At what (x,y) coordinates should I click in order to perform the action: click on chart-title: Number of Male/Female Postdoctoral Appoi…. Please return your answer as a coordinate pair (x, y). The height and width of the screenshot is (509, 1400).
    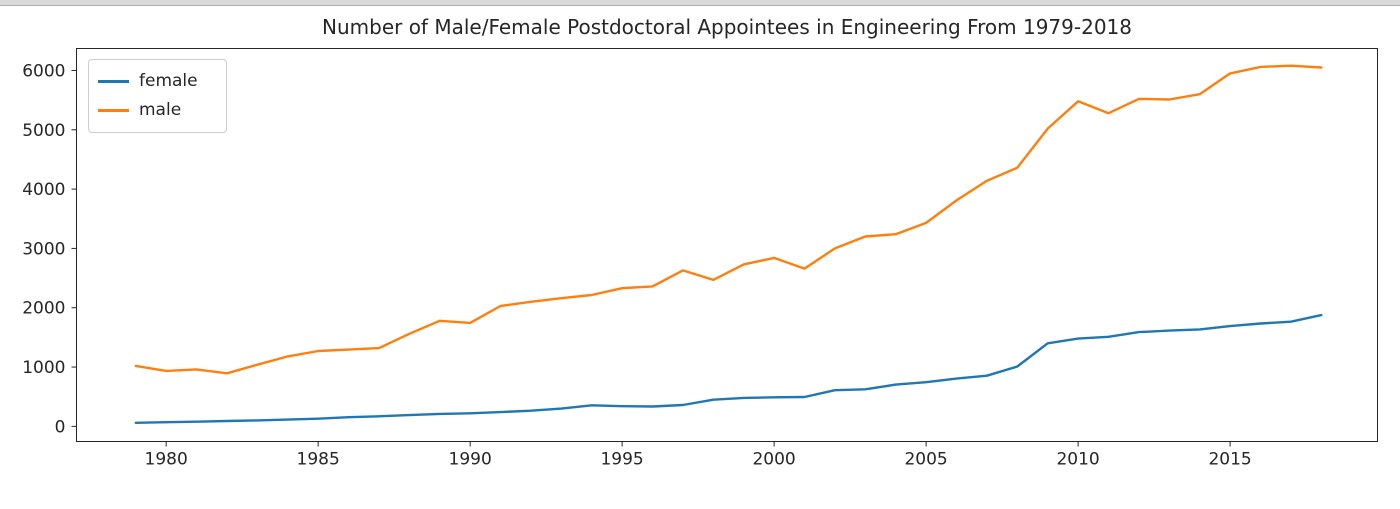
    Looking at the image, I should click on (727, 27).